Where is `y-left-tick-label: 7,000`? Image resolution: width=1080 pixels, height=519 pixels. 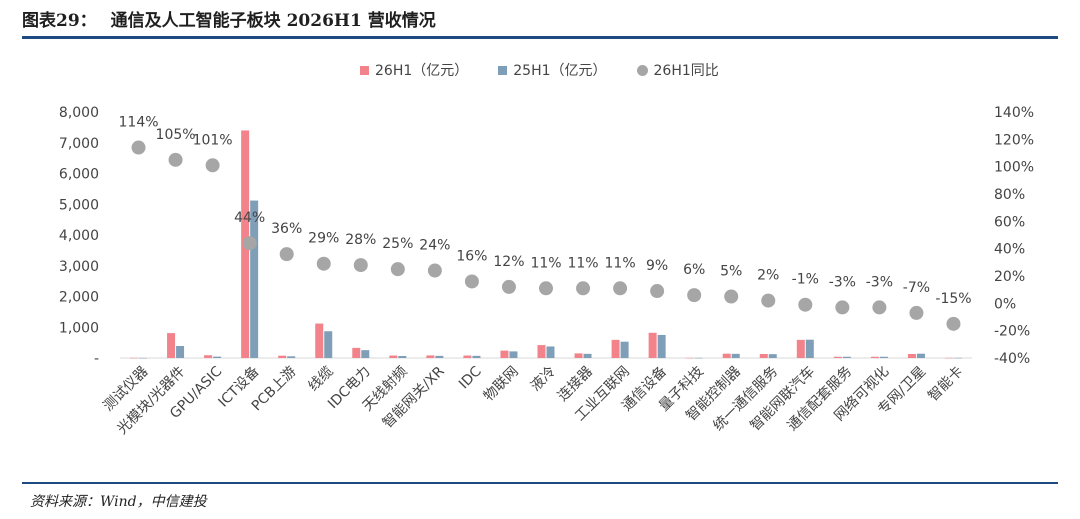 y-left-tick-label: 7,000 is located at coordinates (79, 144).